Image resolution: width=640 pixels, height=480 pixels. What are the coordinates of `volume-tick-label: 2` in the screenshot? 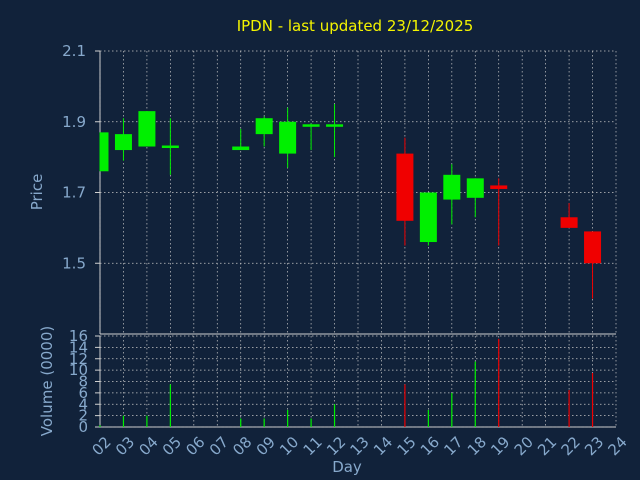 It's located at (83, 416).